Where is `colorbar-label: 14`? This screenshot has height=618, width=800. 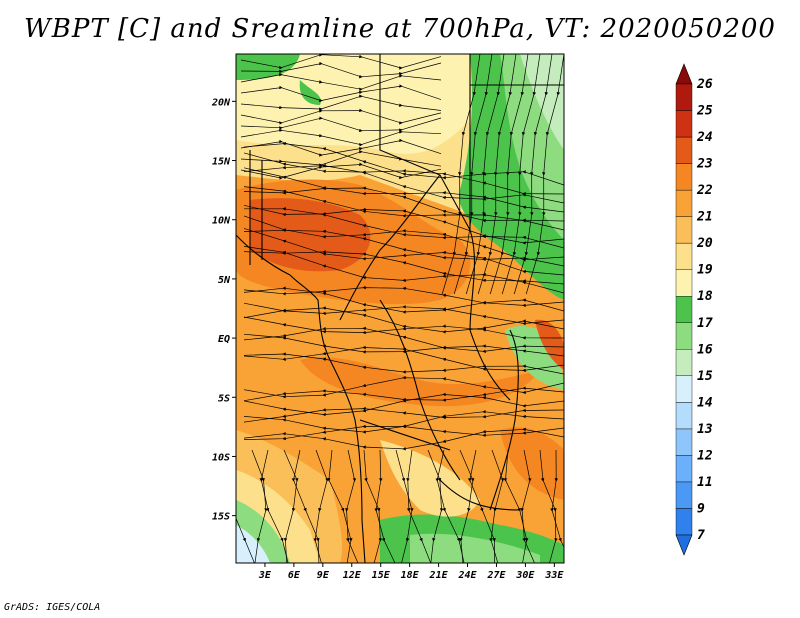 colorbar-label: 14 is located at coordinates (705, 402).